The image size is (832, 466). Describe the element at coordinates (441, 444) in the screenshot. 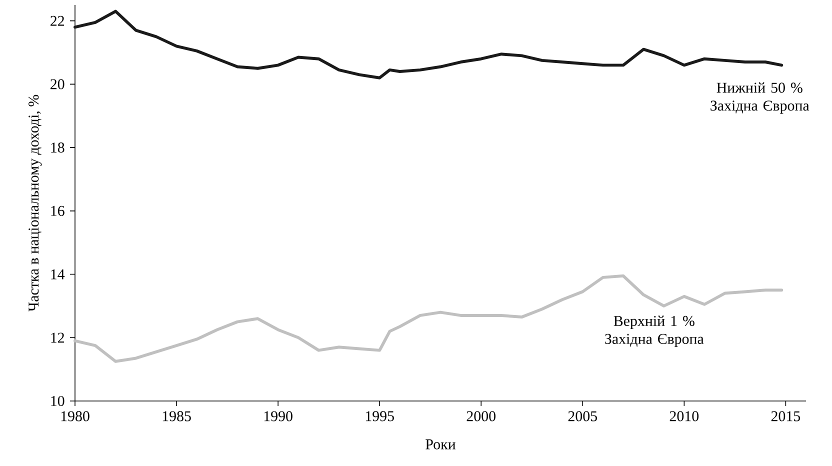

I see `x-axis-title: Роки` at that location.